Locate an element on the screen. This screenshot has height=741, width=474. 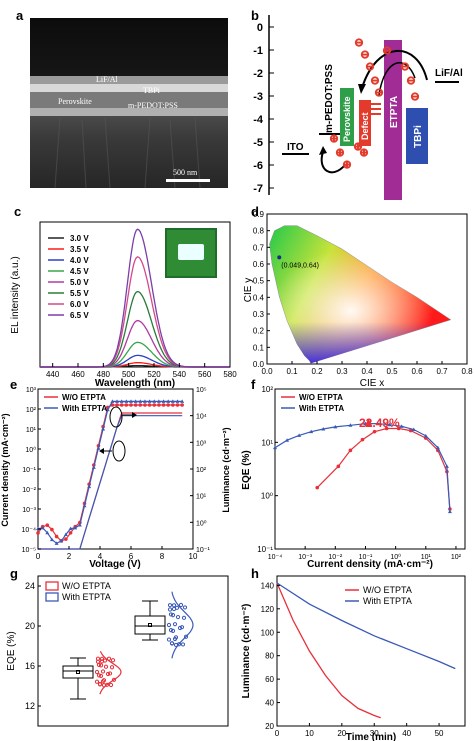
e-yr-tick-label: 10⁻¹ is located at coordinates (203, 550).